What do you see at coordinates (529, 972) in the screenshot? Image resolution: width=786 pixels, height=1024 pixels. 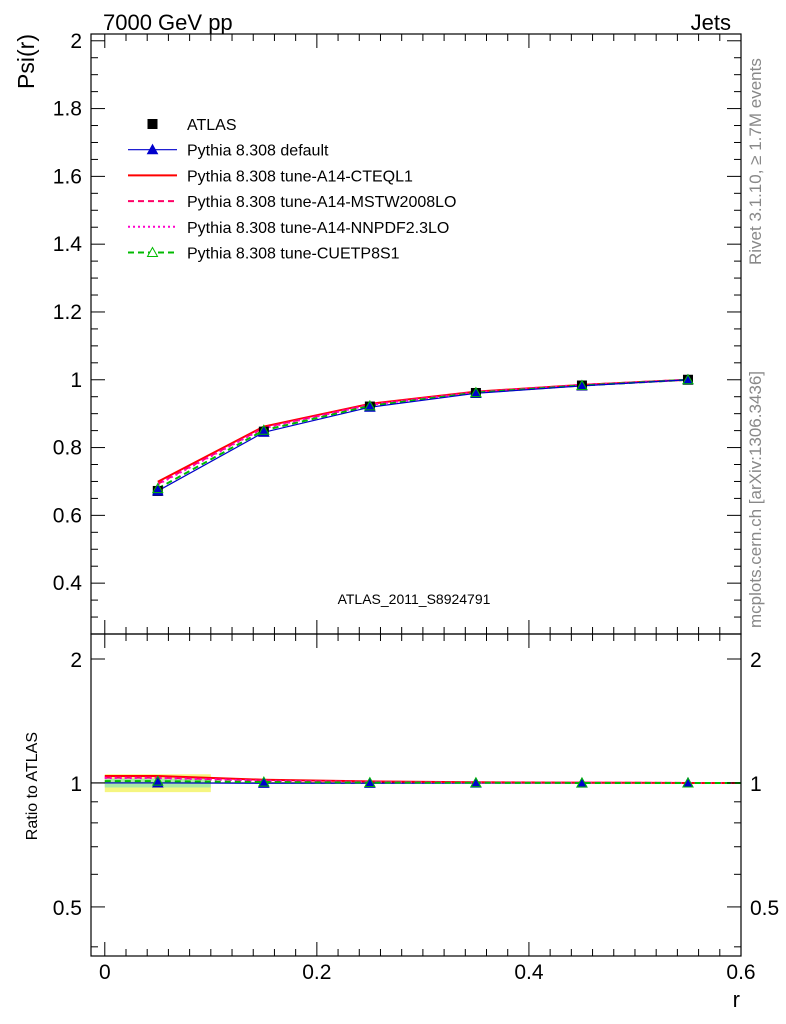 I see `x-tick-label: 0.4` at bounding box center [529, 972].